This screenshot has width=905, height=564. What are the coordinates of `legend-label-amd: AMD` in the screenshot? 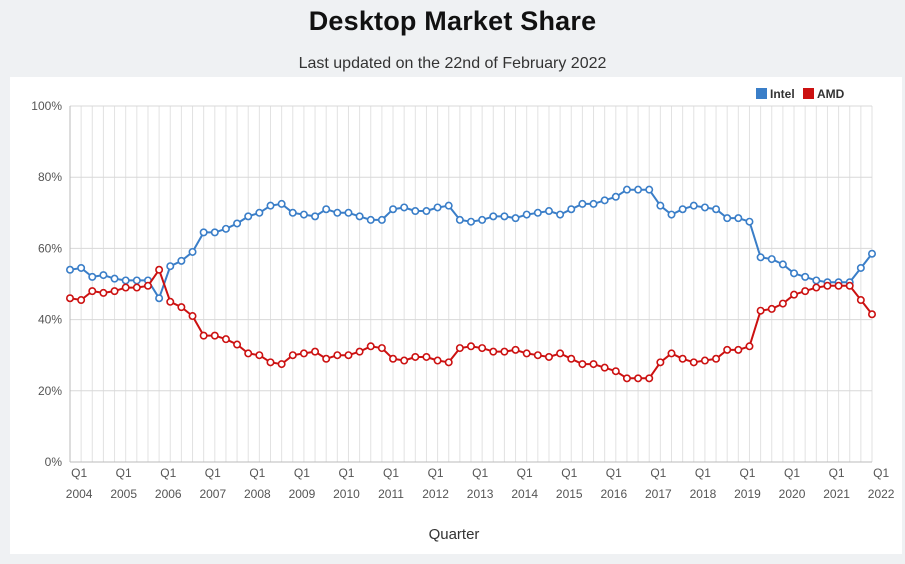 It's located at (831, 94).